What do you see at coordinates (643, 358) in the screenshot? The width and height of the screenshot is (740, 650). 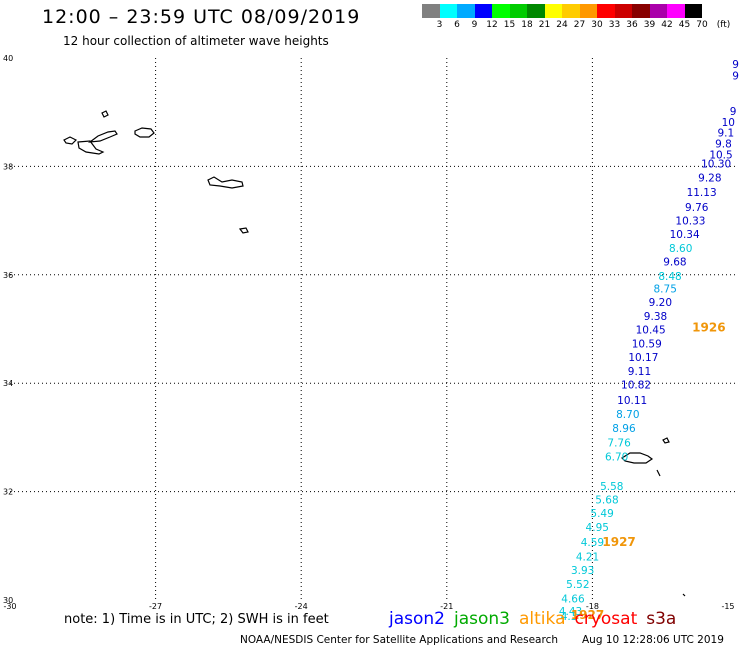 I see `swh-value: 10.17` at bounding box center [643, 358].